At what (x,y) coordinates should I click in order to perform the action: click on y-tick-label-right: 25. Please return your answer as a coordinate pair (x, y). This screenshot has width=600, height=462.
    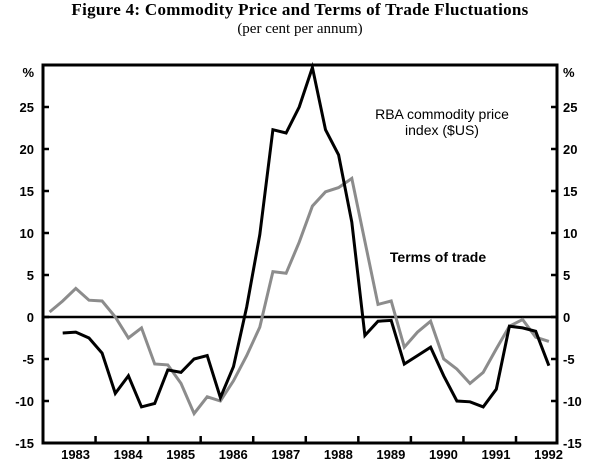
    Looking at the image, I should click on (570, 107).